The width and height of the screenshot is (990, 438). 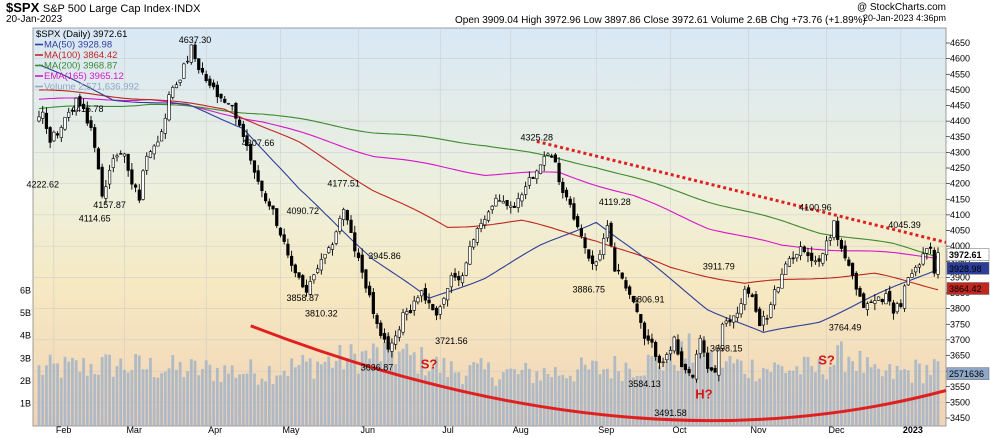 I want to click on price-tag: 3972.61, so click(x=968, y=254).